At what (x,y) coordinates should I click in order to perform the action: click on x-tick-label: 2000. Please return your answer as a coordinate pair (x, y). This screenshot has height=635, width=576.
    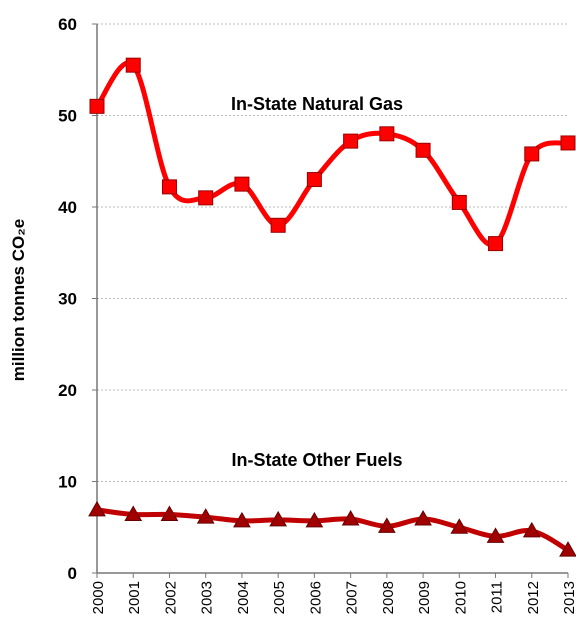
    Looking at the image, I should click on (98, 597).